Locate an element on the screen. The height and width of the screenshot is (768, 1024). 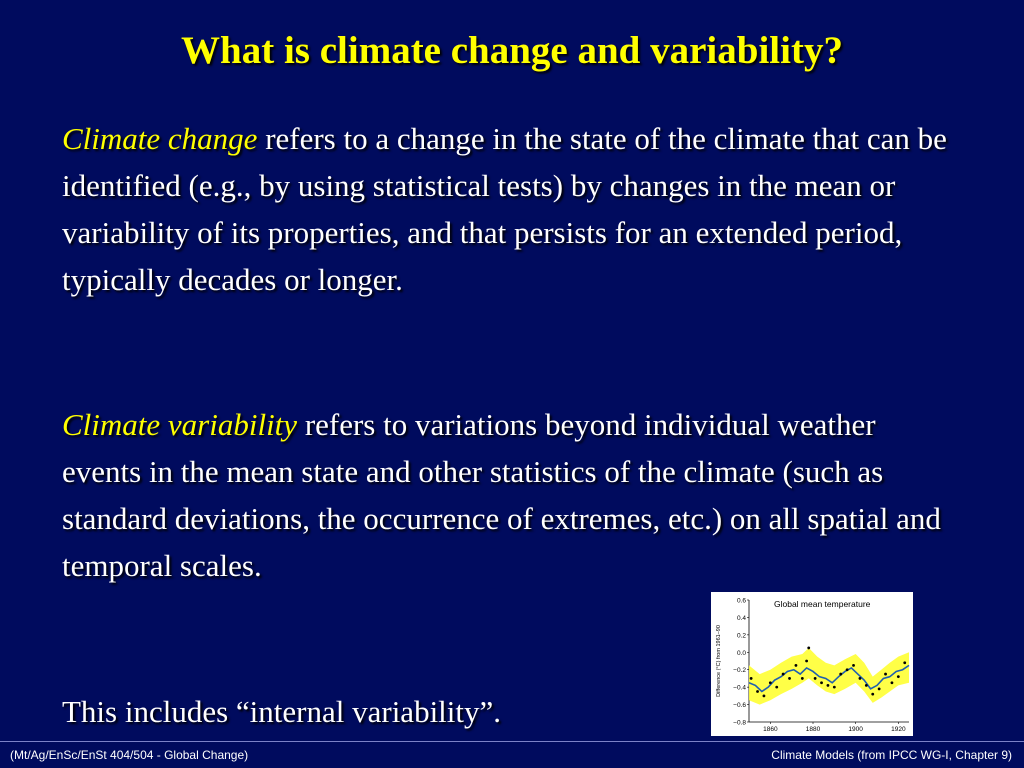
smoothed-series-line is located at coordinates (829, 678).